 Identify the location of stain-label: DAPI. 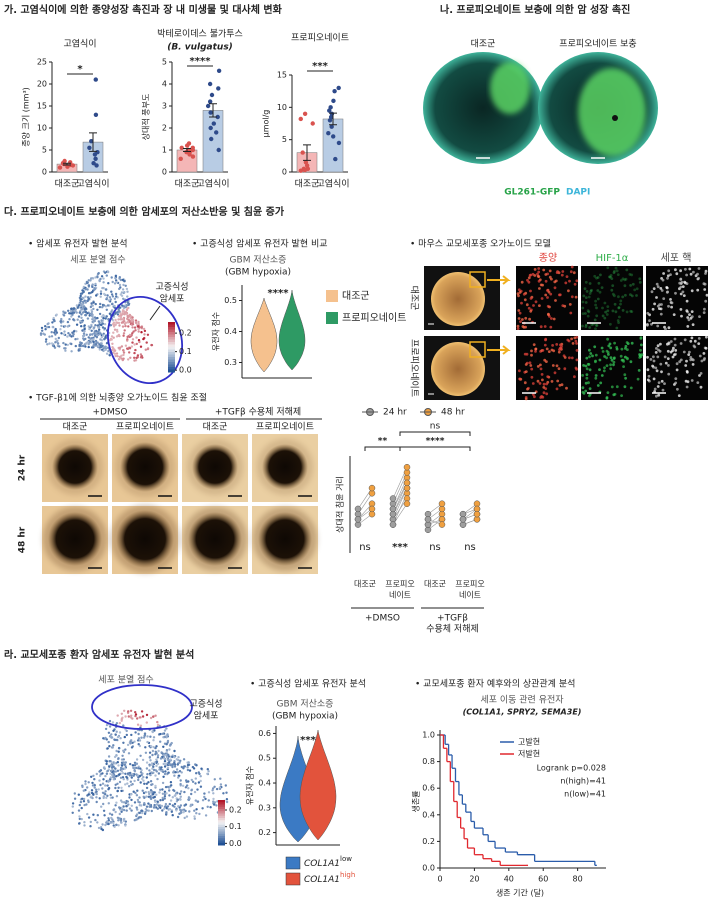
(578, 193).